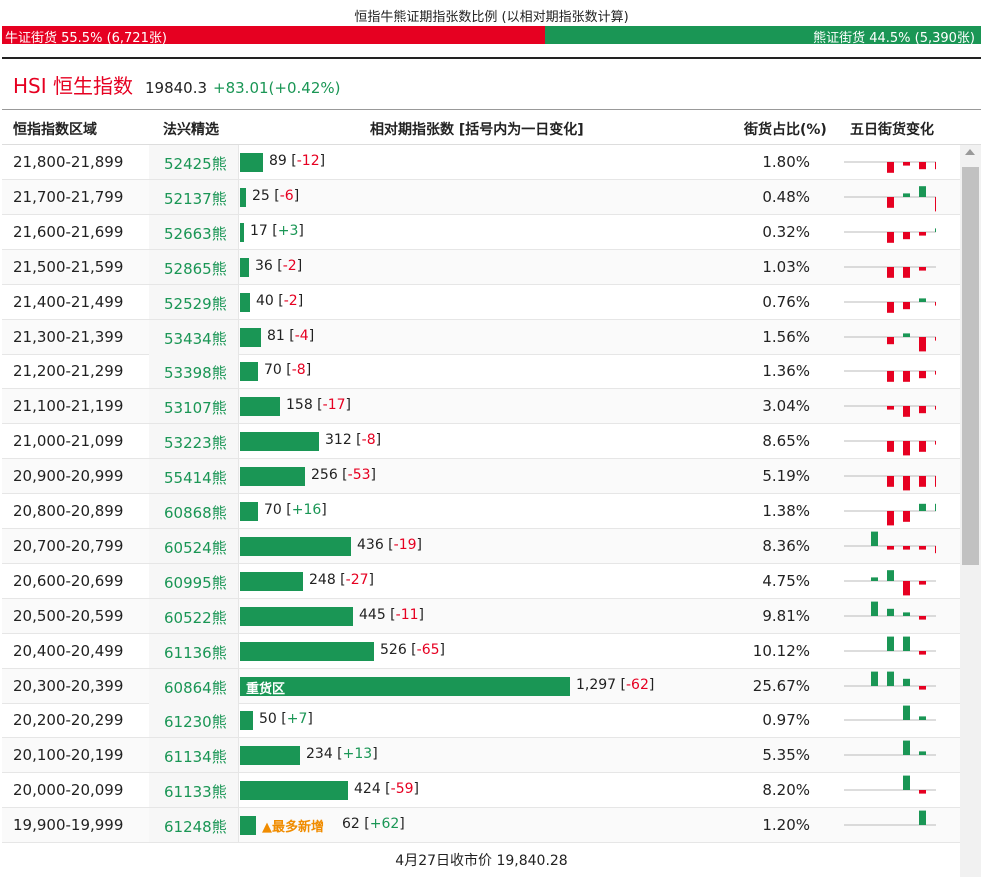  What do you see at coordinates (481, 756) in the screenshot?
I see `table-row: 20,100-20,199 61134熊 234 [+13] 5.35%` at bounding box center [481, 756].